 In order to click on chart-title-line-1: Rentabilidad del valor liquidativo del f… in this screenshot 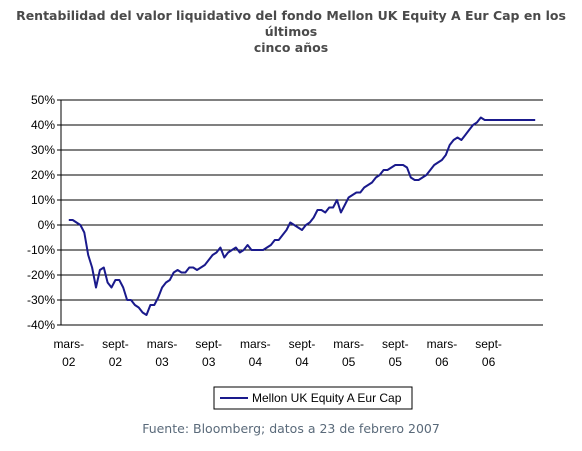, I will do `click(291, 23)`.